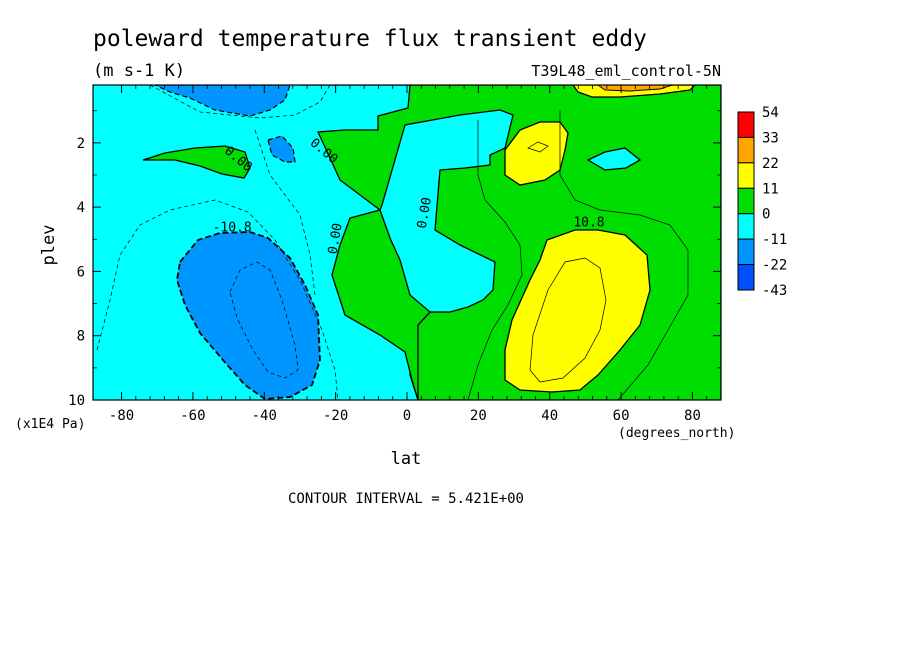 The width and height of the screenshot is (904, 654). Describe the element at coordinates (588, 222) in the screenshot. I see `contour-label: 10.8` at that location.